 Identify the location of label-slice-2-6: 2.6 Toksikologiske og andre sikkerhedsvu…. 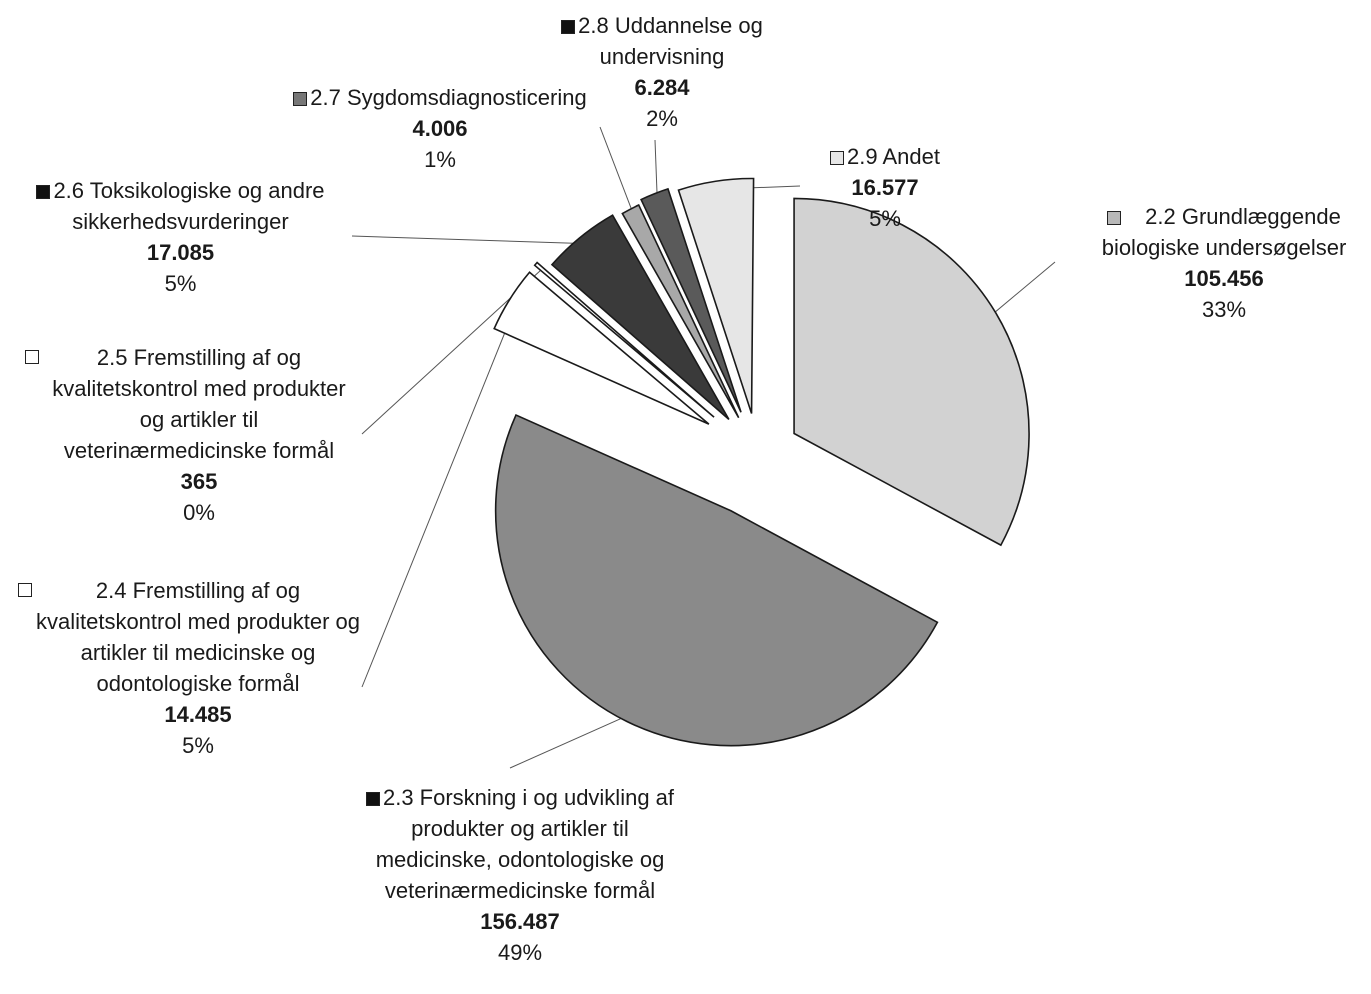
(180, 237).